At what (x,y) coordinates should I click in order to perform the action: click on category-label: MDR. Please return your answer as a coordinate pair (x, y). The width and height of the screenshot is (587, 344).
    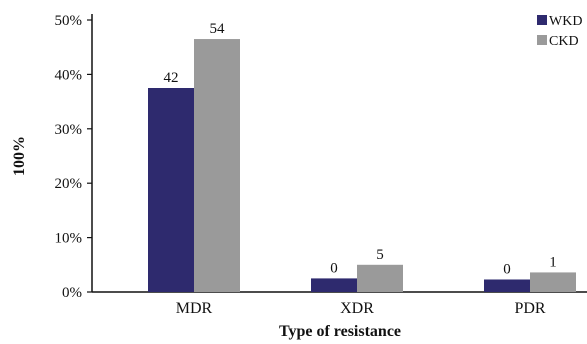
    Looking at the image, I should click on (194, 308).